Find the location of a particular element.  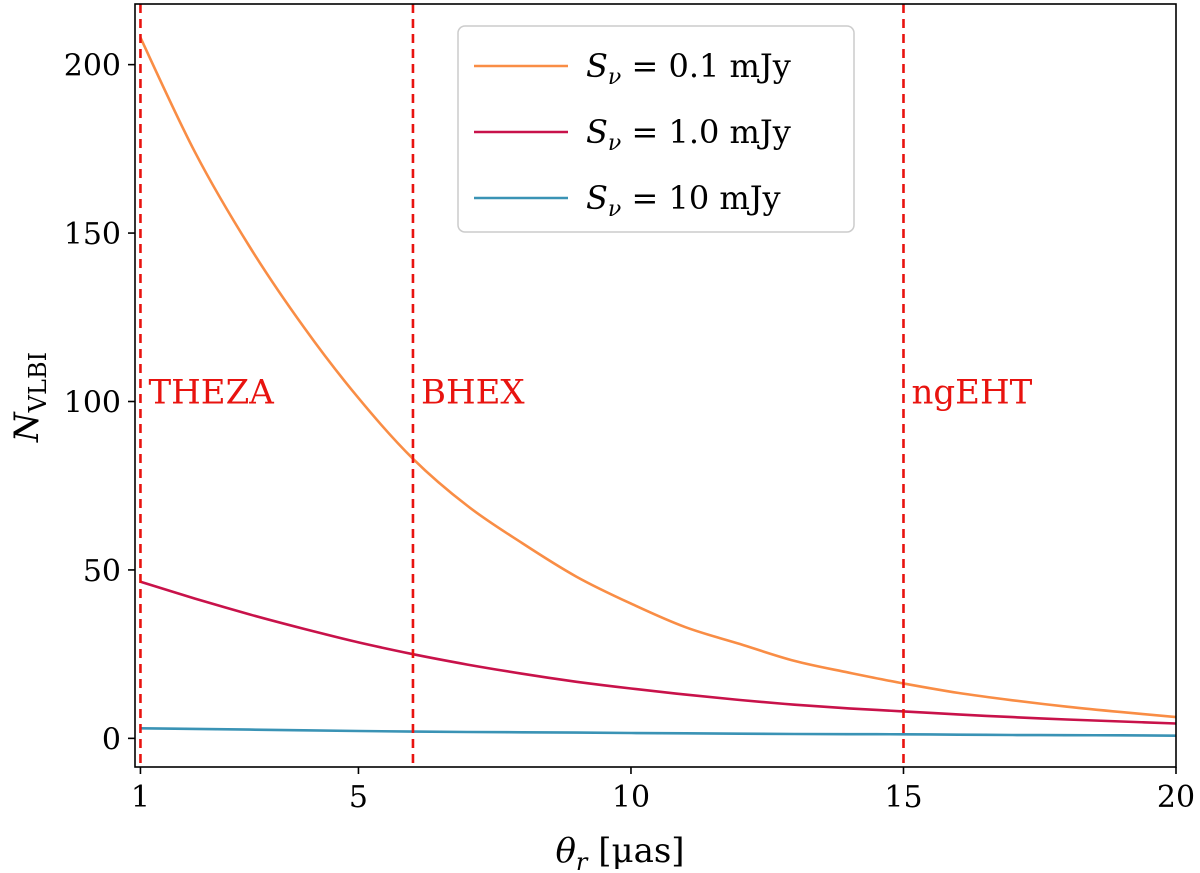

y-tick-label: 50 is located at coordinates (102, 571).